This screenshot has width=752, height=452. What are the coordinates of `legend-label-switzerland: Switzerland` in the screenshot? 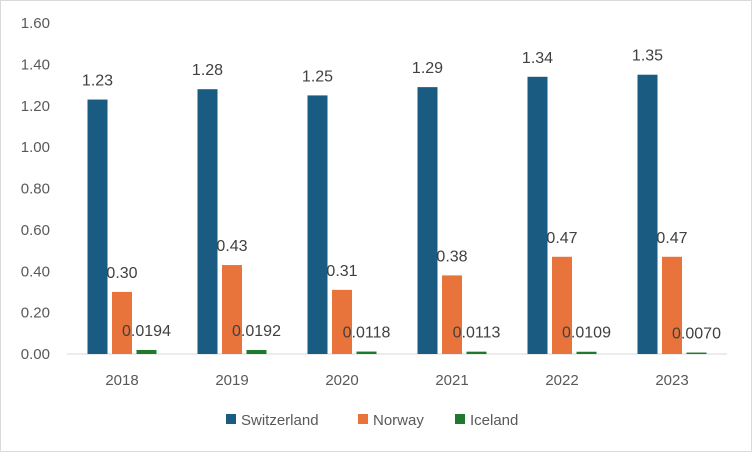 It's located at (280, 420).